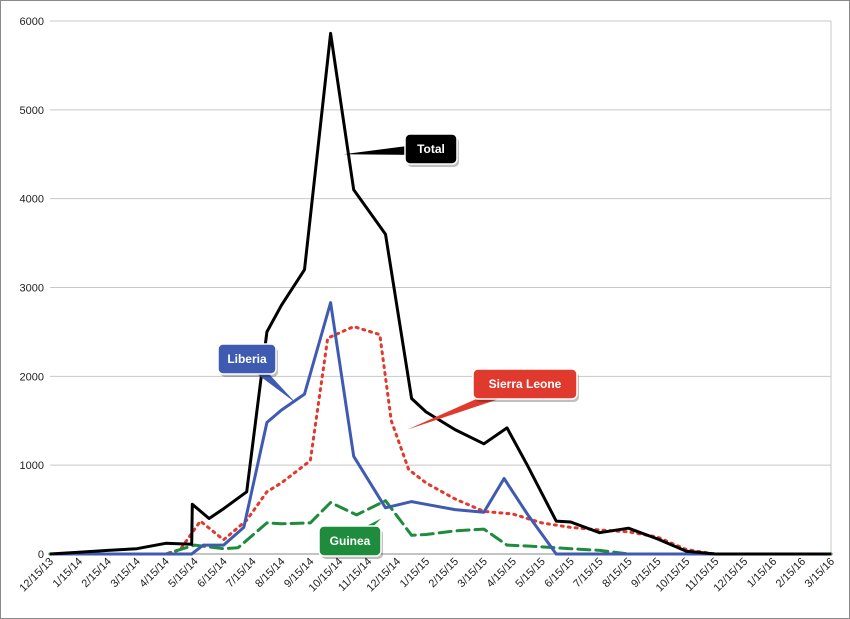 This screenshot has height=619, width=850. I want to click on x-tick-label: 1/15/16, so click(762, 573).